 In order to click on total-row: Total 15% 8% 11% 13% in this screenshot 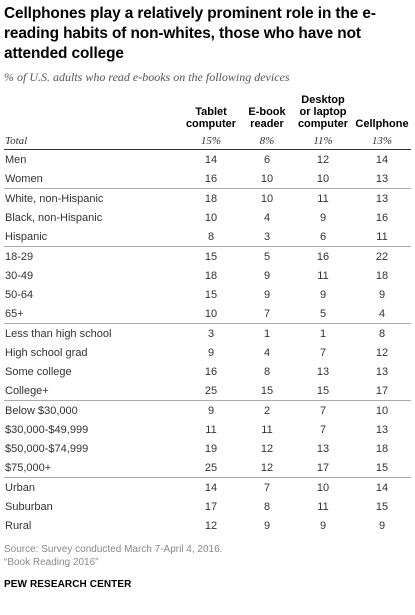, I will do `click(207, 141)`.